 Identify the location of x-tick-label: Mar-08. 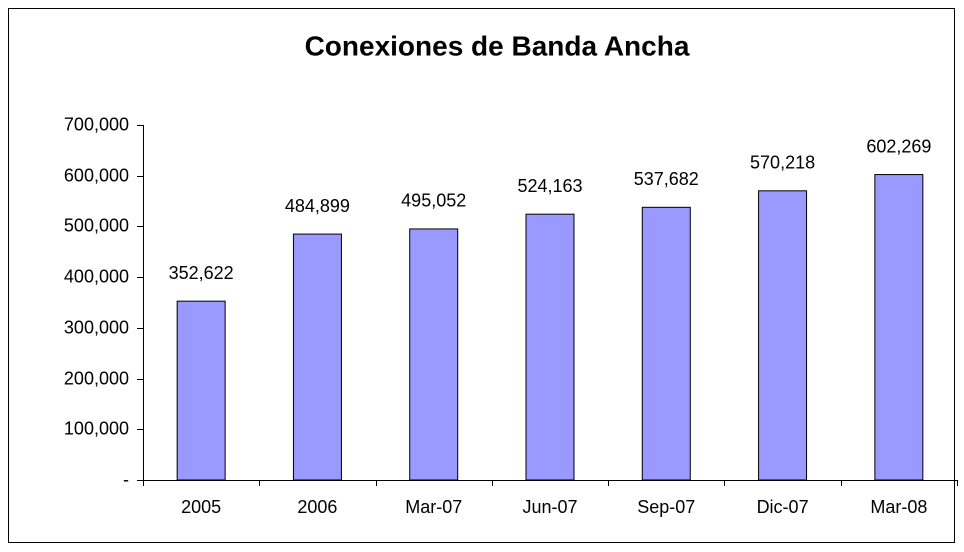
(898, 507).